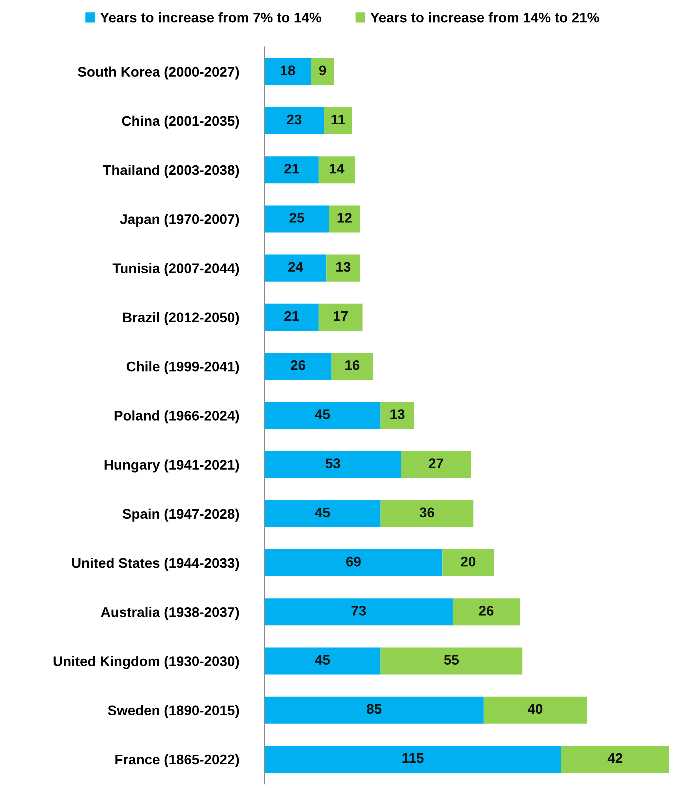 This screenshot has height=788, width=686. I want to click on y-tick-label: Thailand (2003-2038), so click(171, 171).